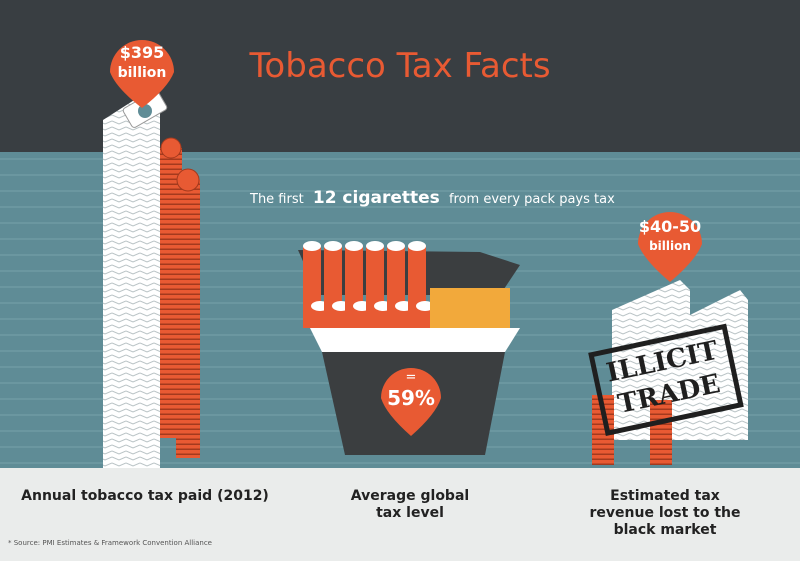 The image size is (800, 561). What do you see at coordinates (410, 504) in the screenshot?
I see `panel-label: Average global tax level` at bounding box center [410, 504].